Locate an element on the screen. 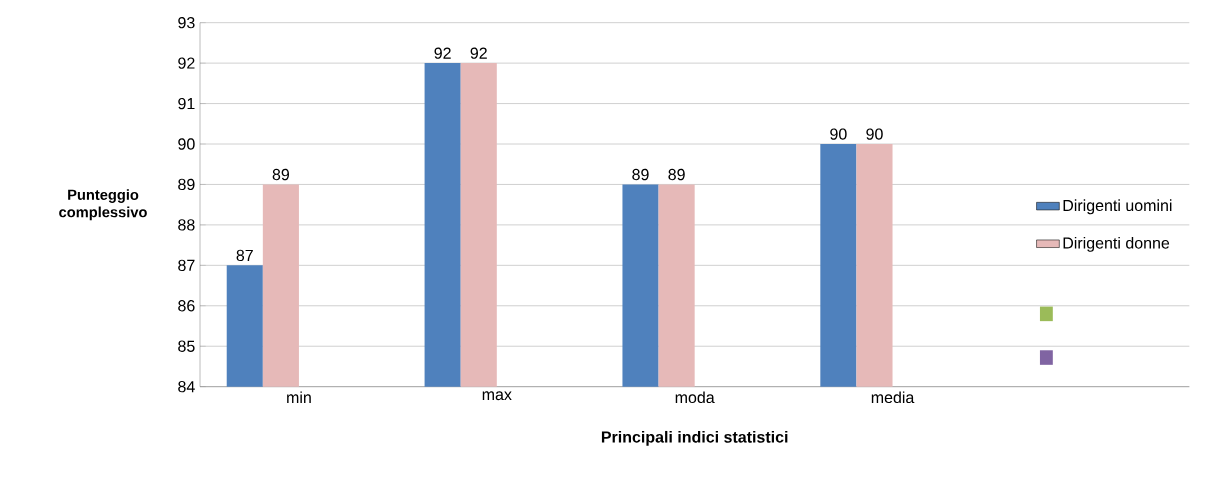 This screenshot has width=1216, height=480. legend-label: Dirigenti donne is located at coordinates (1116, 244).